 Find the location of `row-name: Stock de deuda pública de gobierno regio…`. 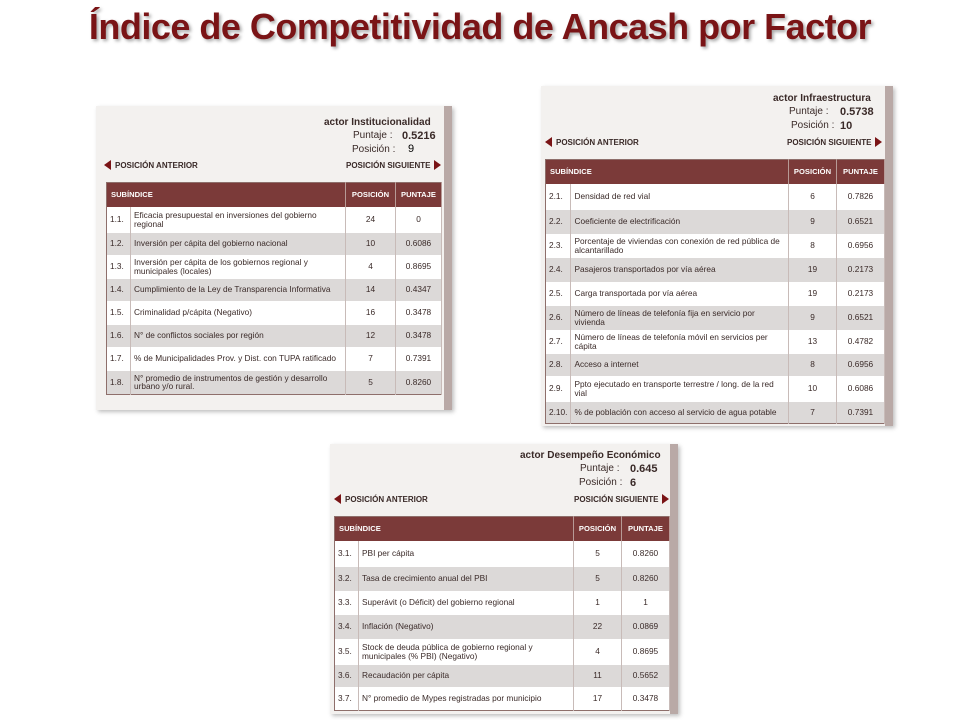

row-name: Stock de deuda pública de gobierno regio… is located at coordinates (466, 651).